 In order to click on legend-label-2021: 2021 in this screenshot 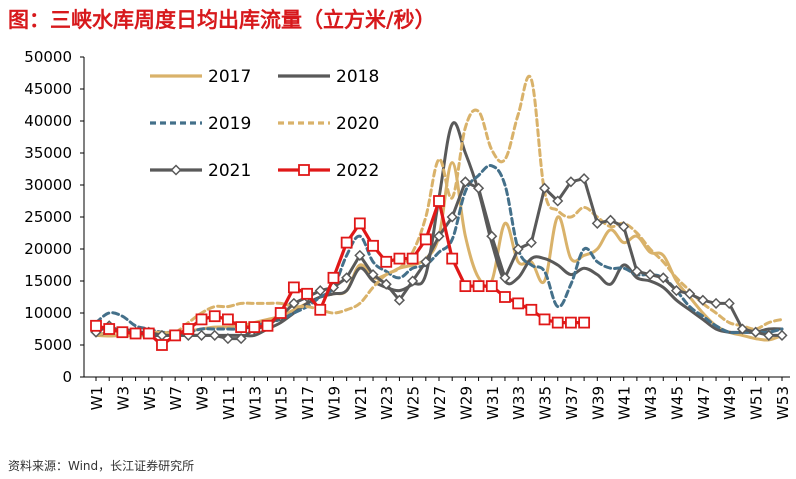, I will do `click(229, 171)`.